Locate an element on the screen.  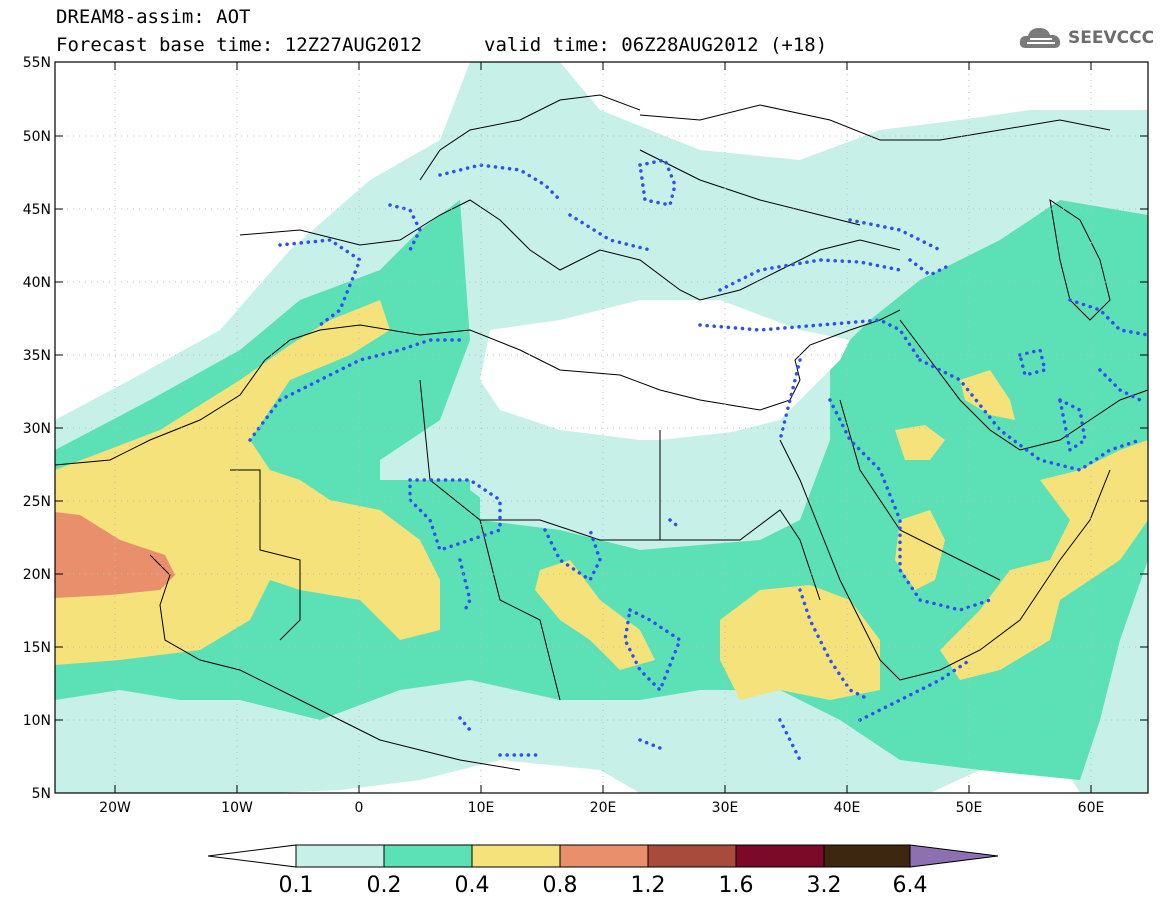
aot-band-0.4-arabia is located at coordinates (920, 550).